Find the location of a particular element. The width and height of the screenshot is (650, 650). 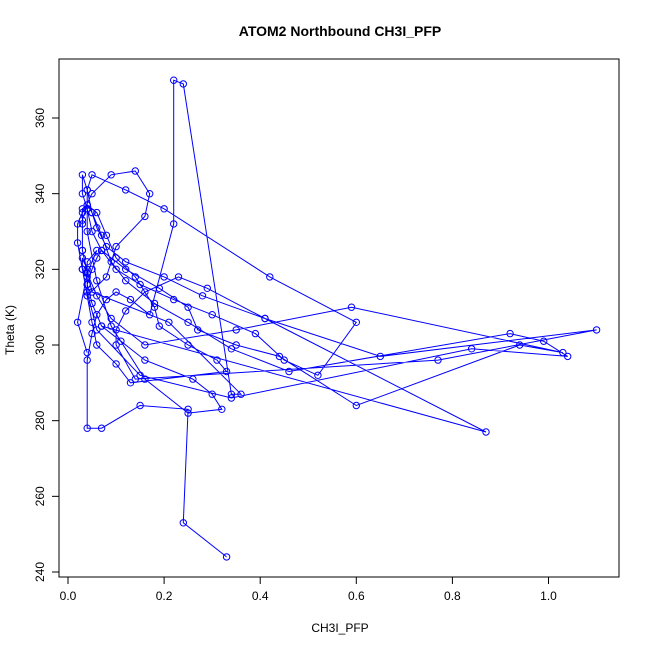

x-tick-label: 0.2 is located at coordinates (164, 596).